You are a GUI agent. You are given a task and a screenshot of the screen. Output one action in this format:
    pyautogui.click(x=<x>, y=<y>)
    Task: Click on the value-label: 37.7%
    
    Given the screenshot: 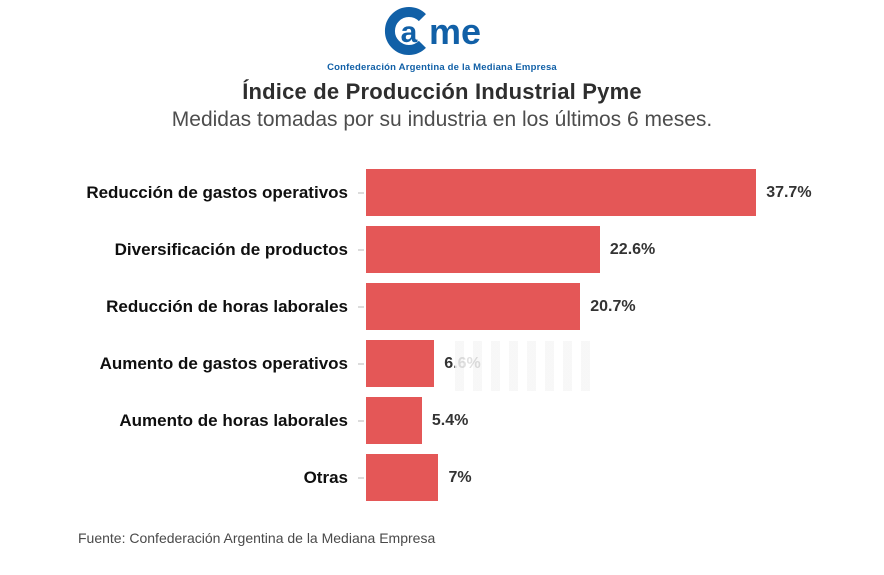 What is the action you would take?
    pyautogui.click(x=789, y=192)
    